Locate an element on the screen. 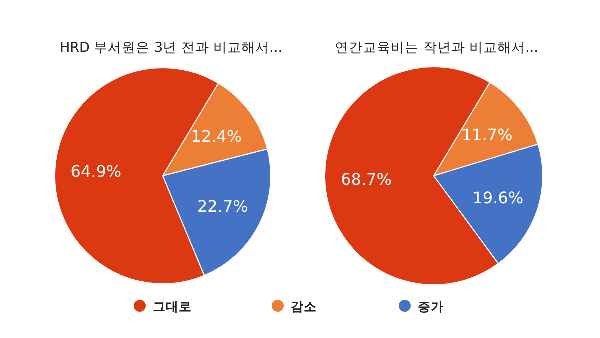  data-label: 64.9% is located at coordinates (96, 172).